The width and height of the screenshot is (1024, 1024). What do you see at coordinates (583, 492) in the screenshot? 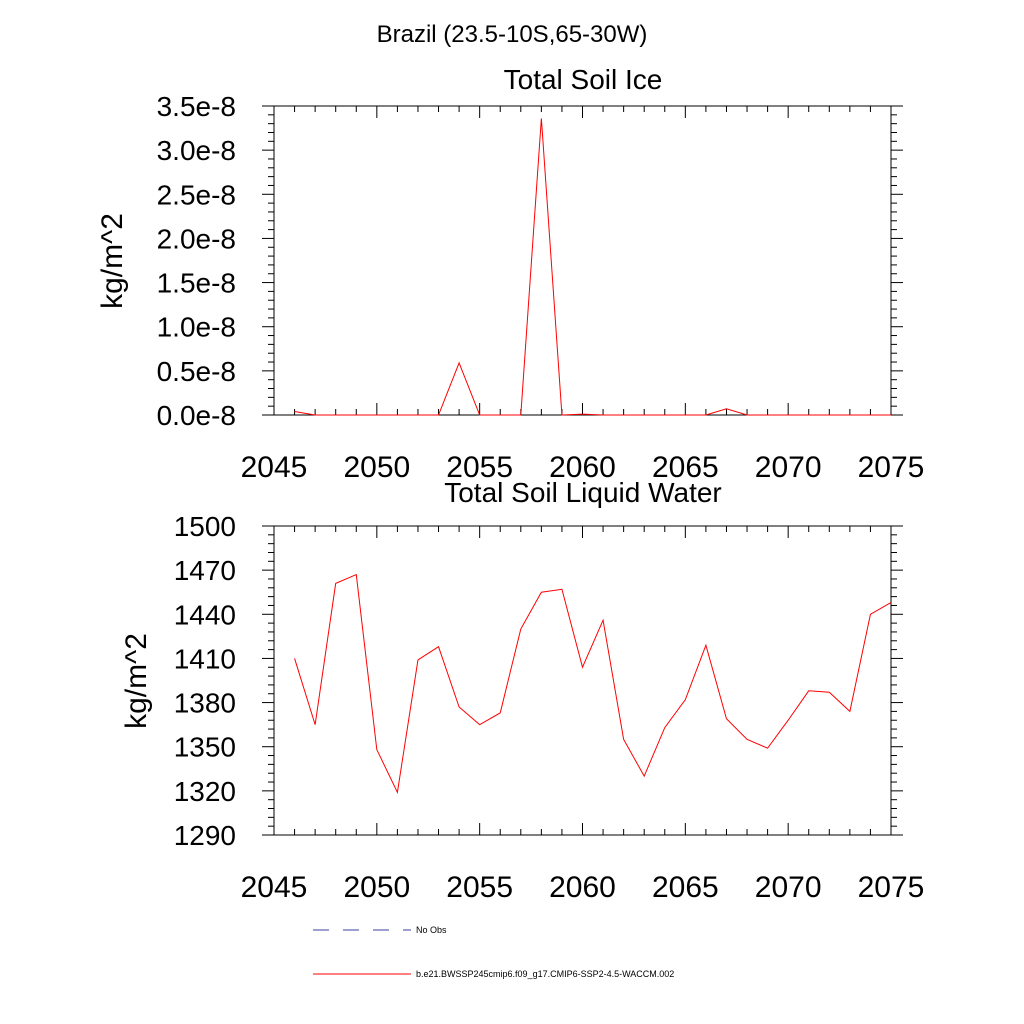
I see `chart-title: Total Soil Liquid Water` at bounding box center [583, 492].